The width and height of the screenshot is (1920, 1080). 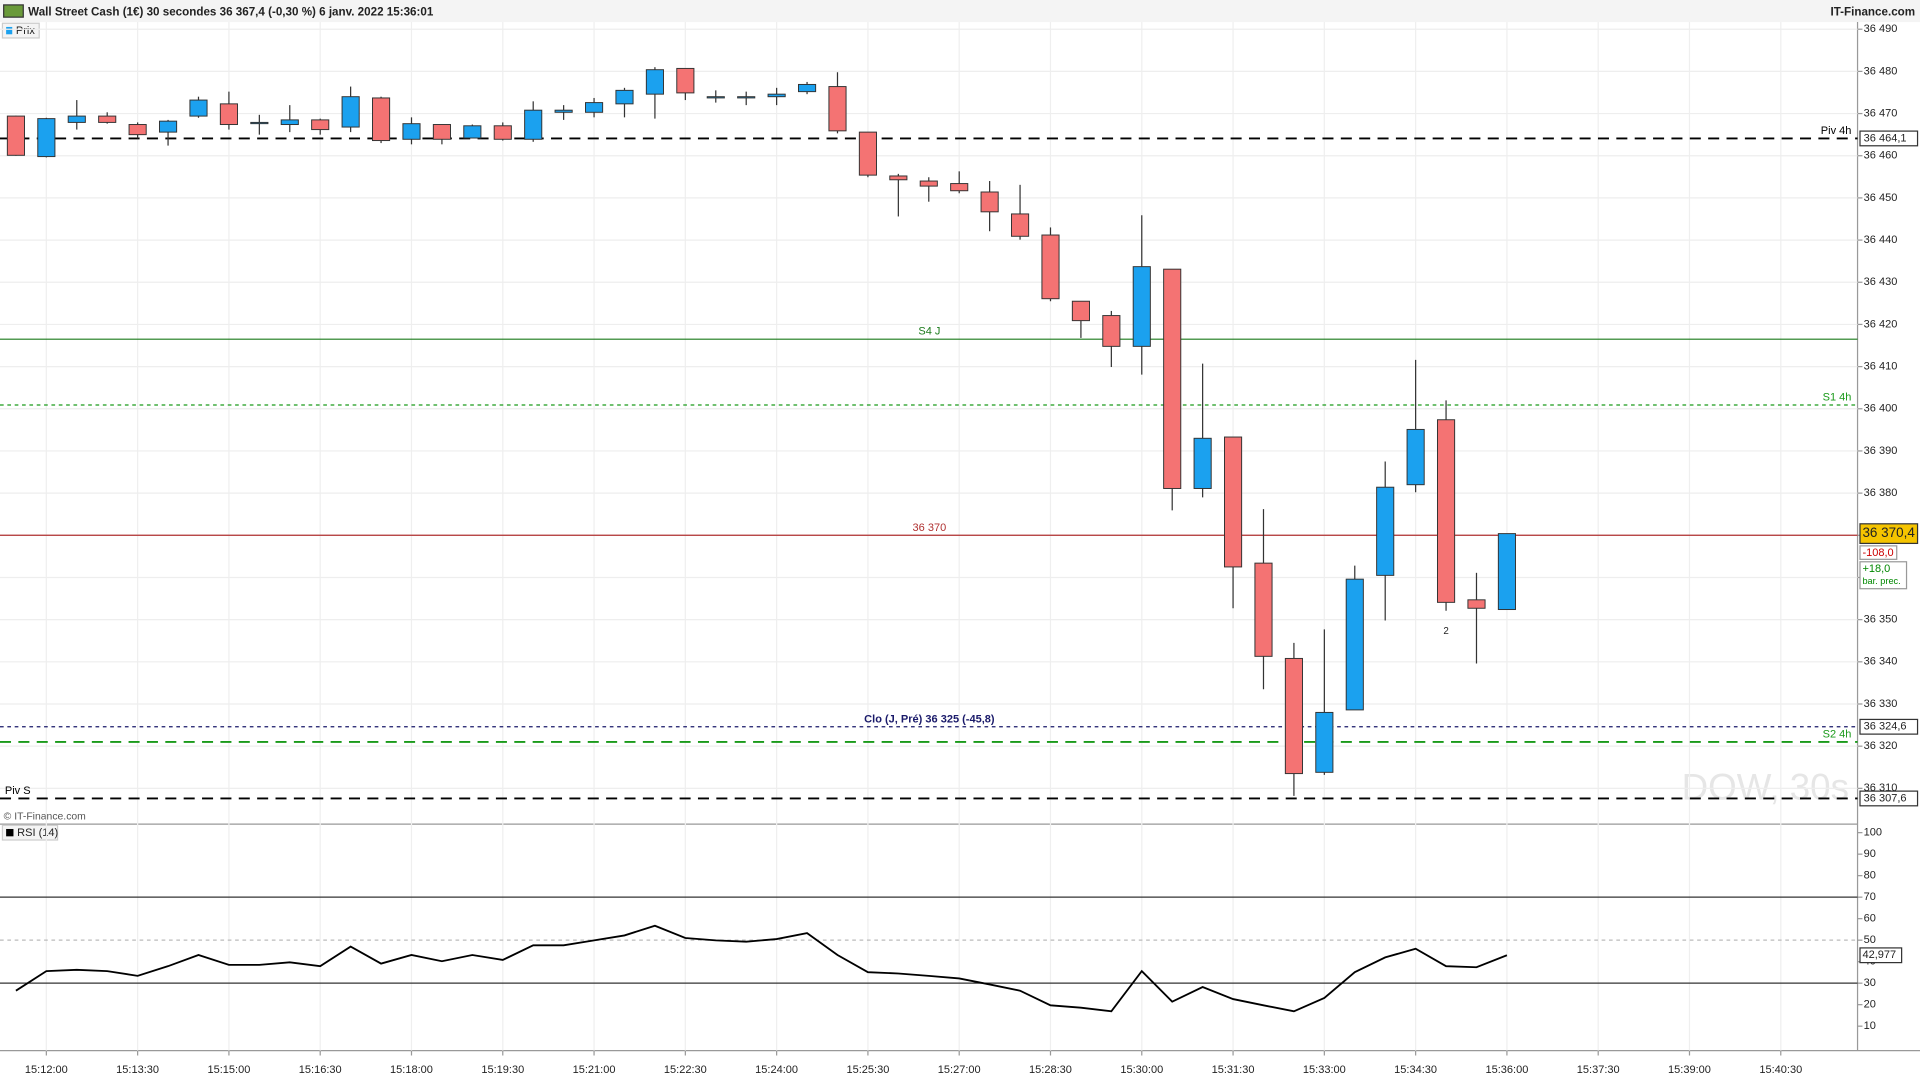 What do you see at coordinates (1765, 786) in the screenshot?
I see `watermark: DOW, 30s` at bounding box center [1765, 786].